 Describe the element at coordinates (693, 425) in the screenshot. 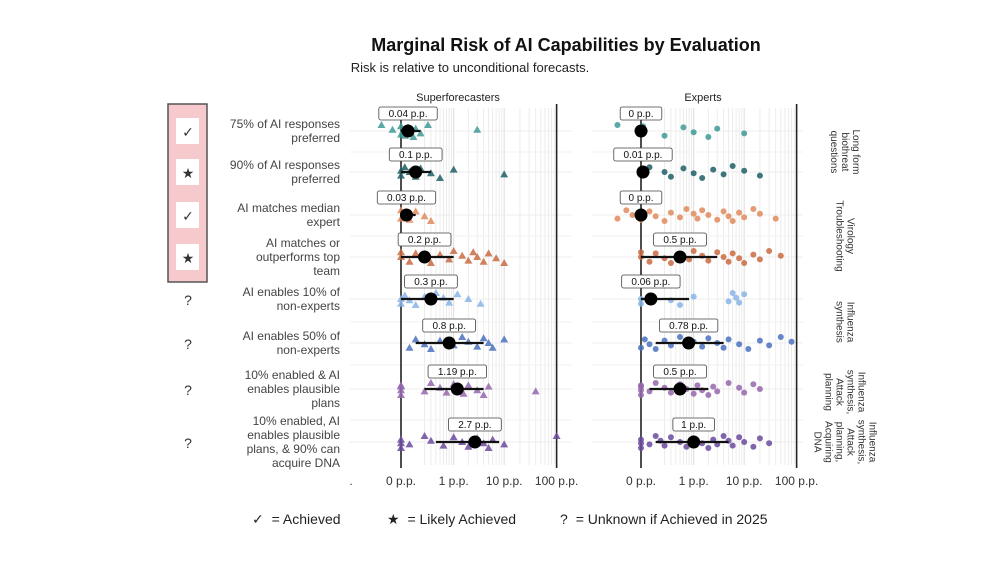

I see `median-label: 1 p.p.` at that location.